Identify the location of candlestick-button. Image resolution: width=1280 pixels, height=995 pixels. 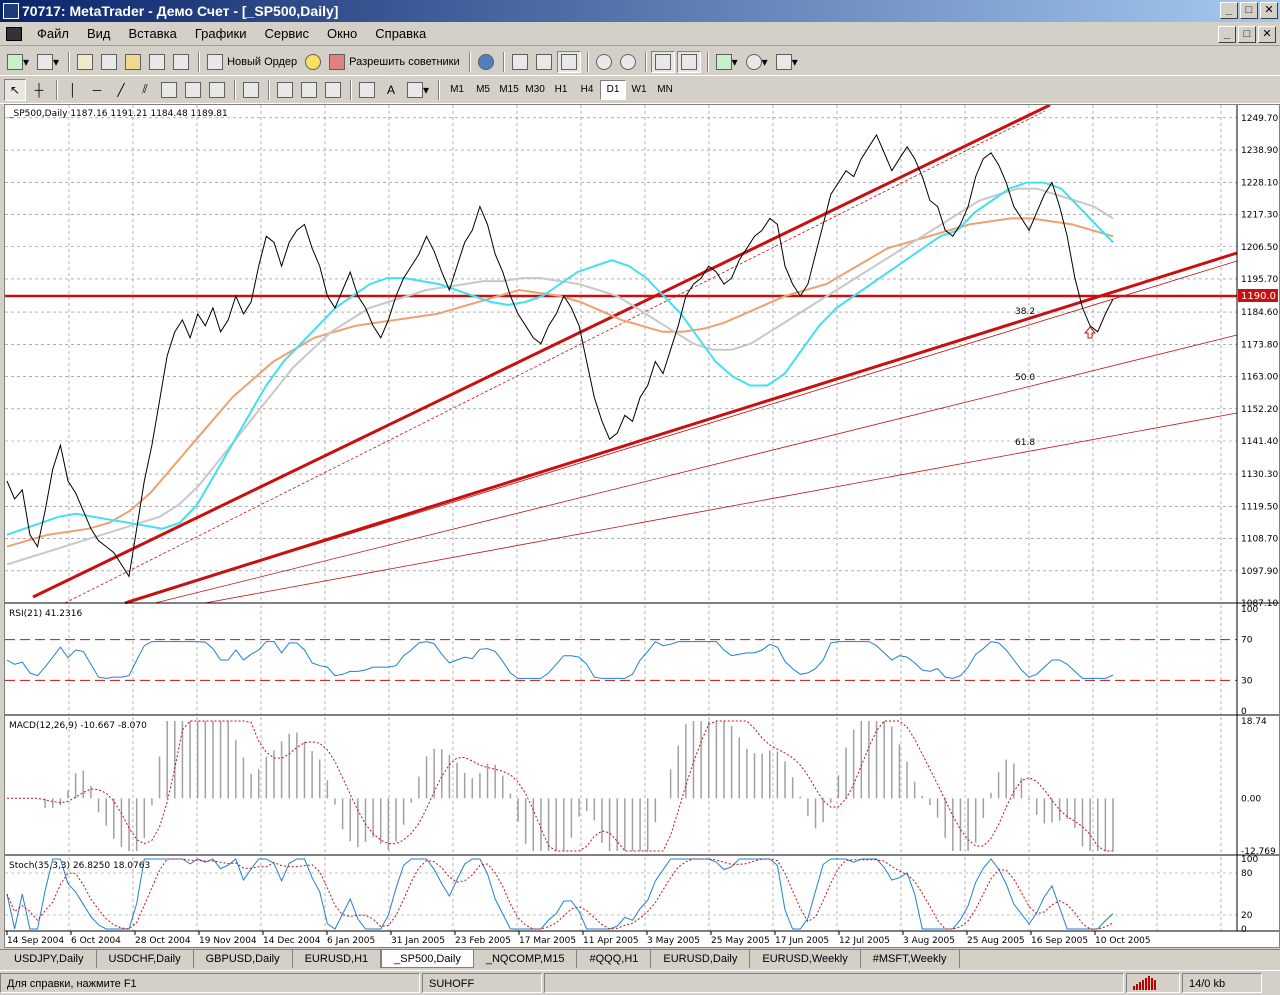
(544, 62).